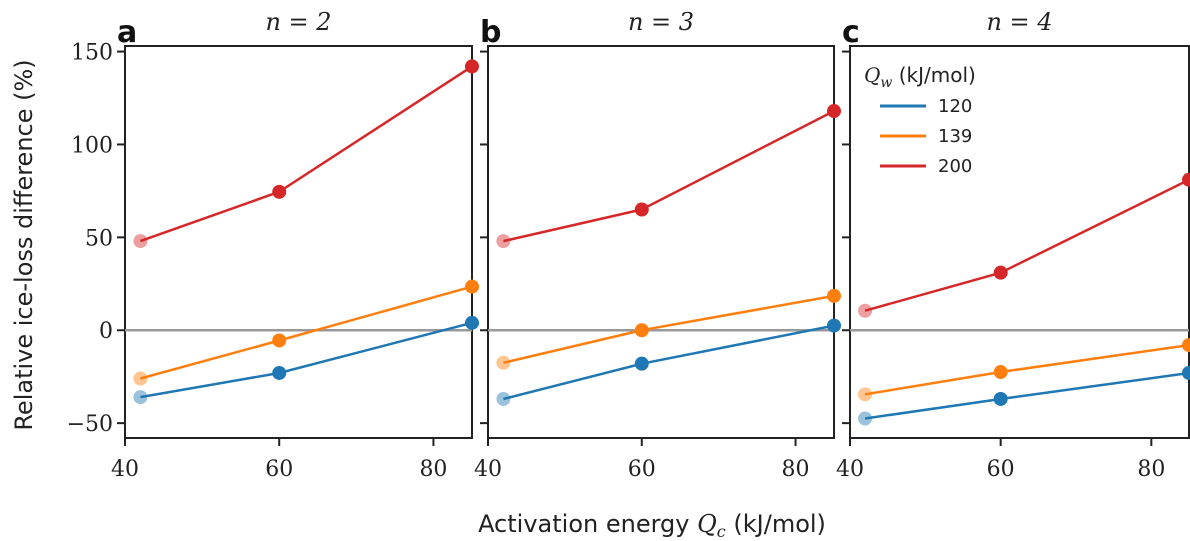 This screenshot has width=1190, height=541. Describe the element at coordinates (920, 120) in the screenshot. I see `legend: Qw (kJ/mol) 120 139 200` at that location.